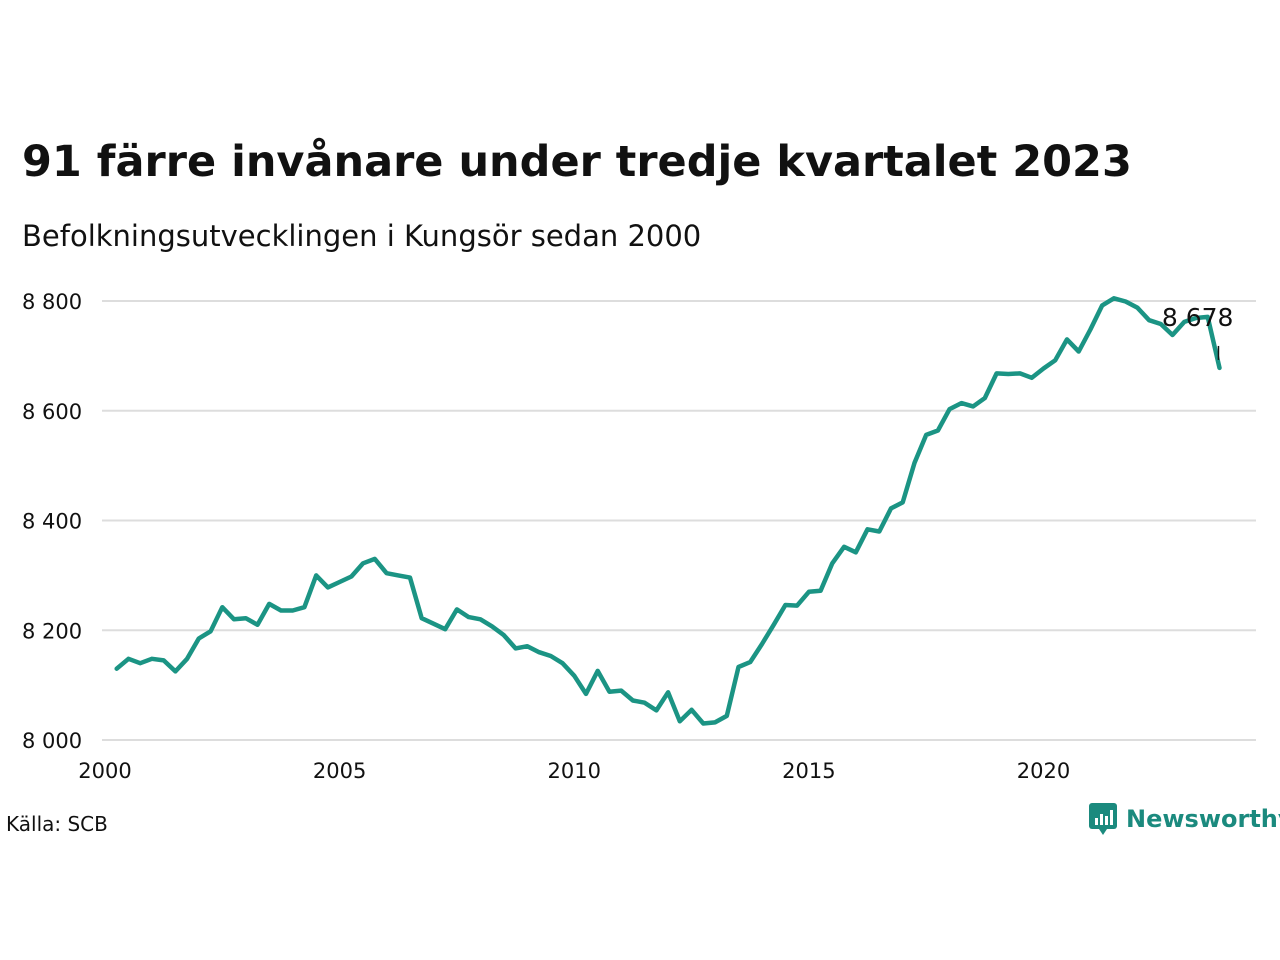  Describe the element at coordinates (339, 771) in the screenshot. I see `x-tick-label-2005: 2005` at that location.